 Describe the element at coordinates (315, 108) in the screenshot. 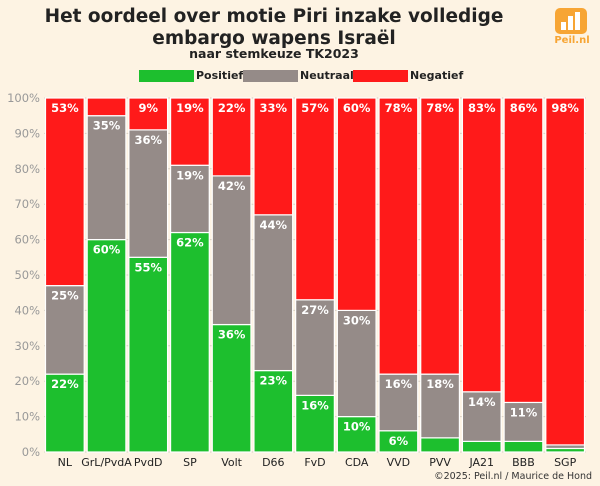

I see `data-label: 57%` at that location.